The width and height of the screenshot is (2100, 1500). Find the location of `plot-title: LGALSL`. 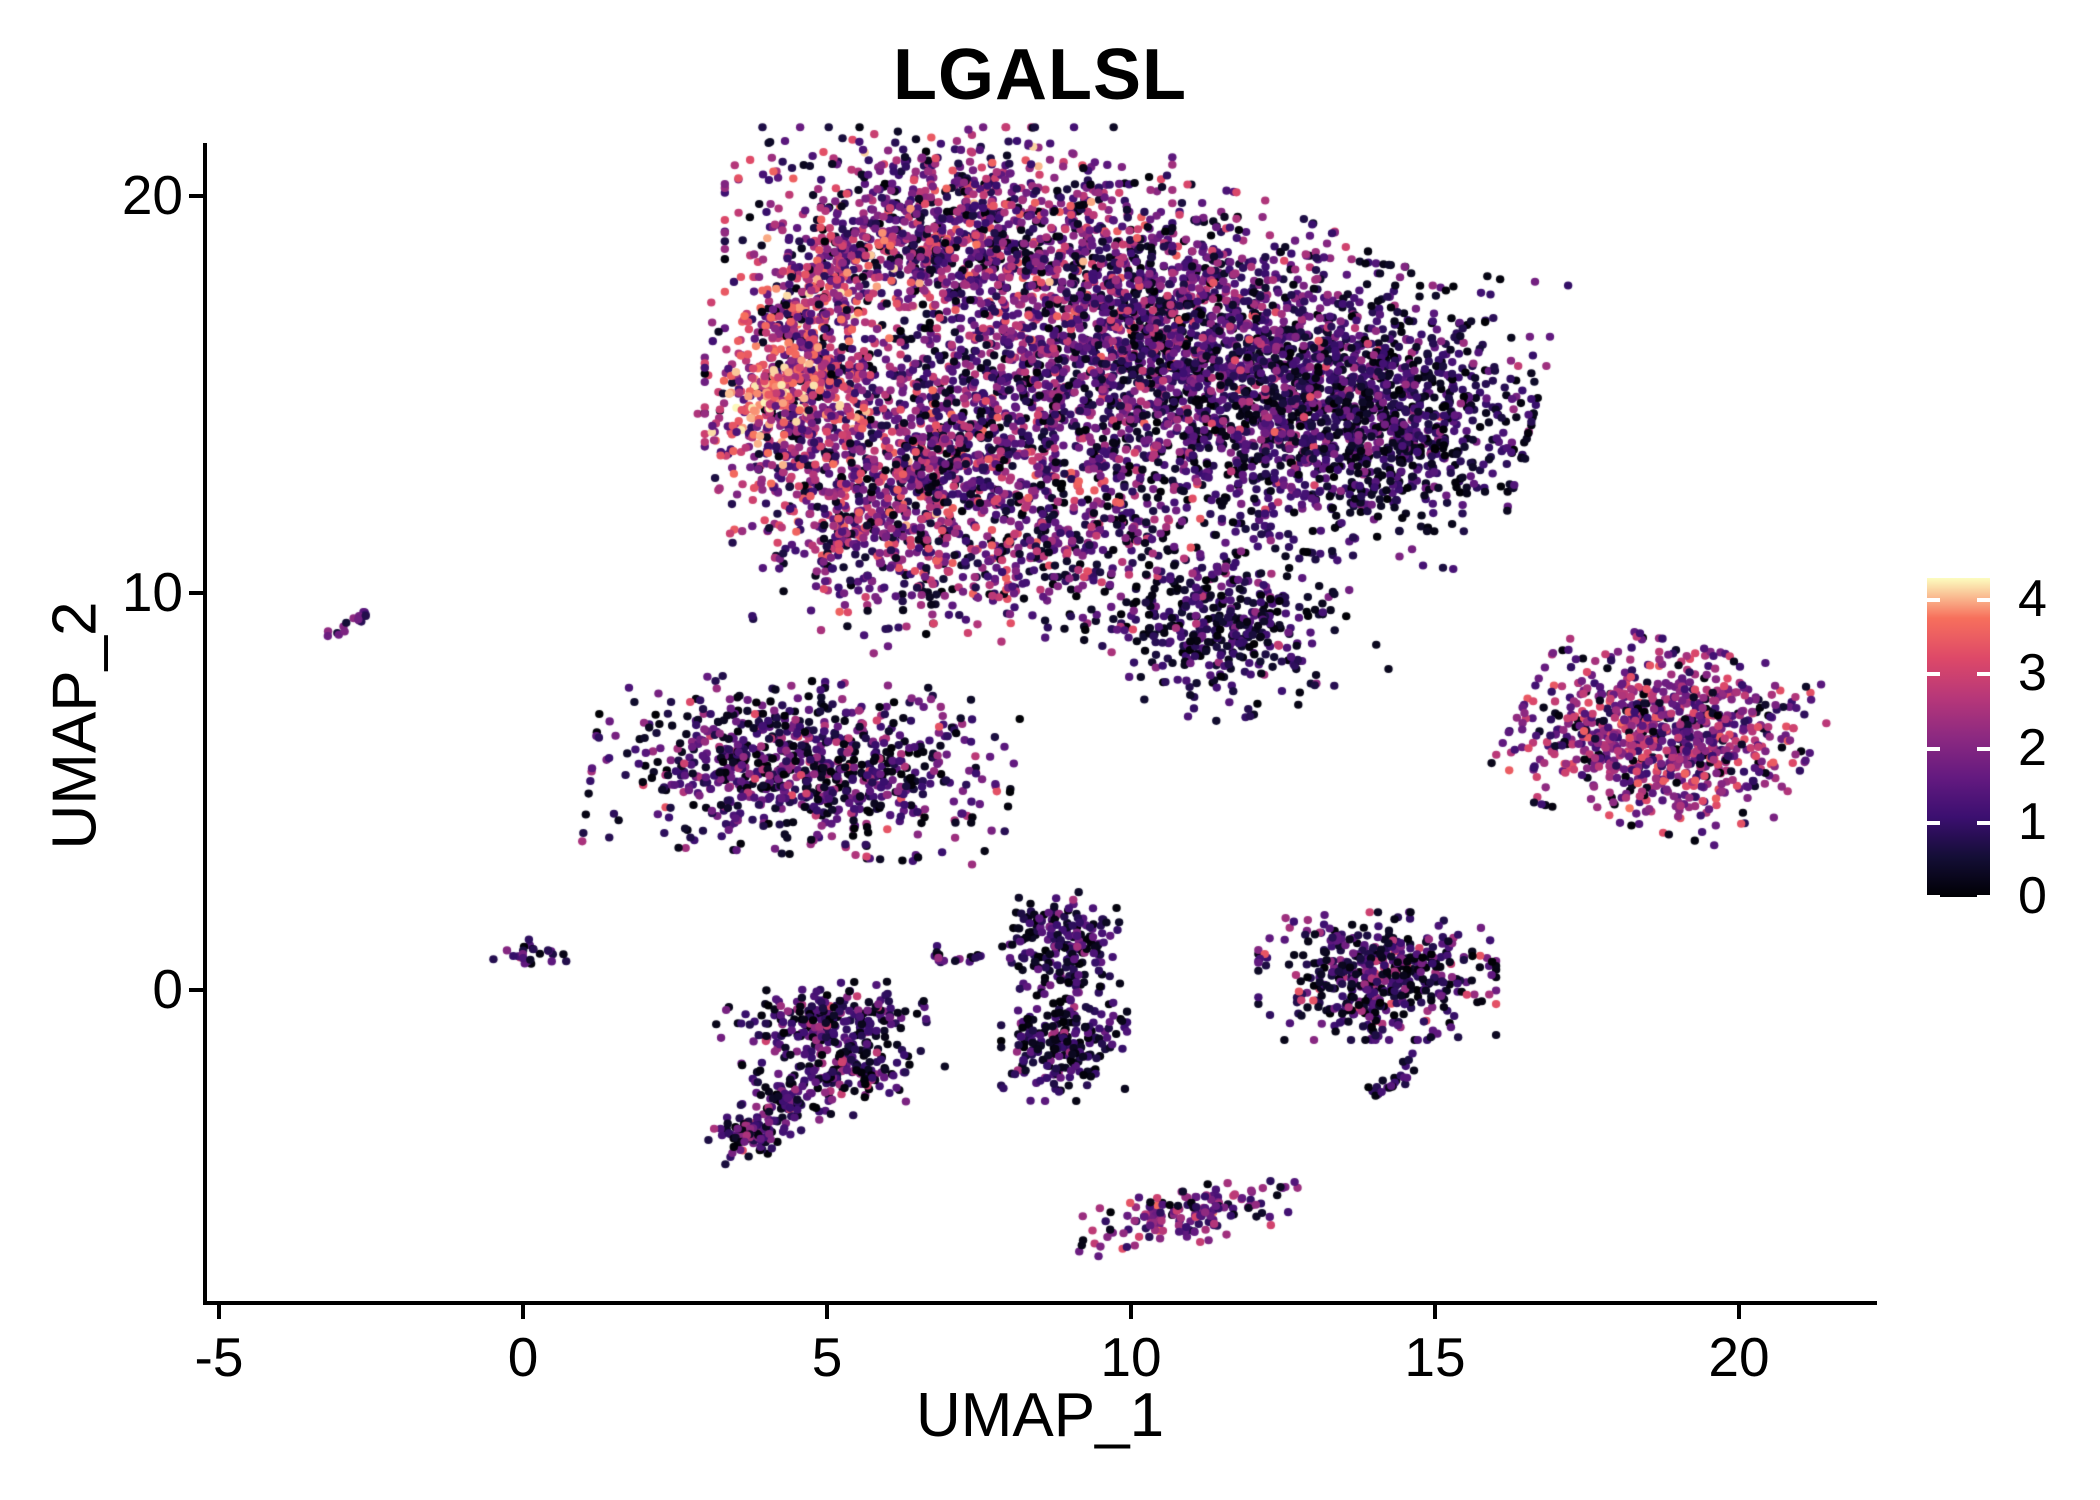

plot-title: LGALSL is located at coordinates (1040, 75).